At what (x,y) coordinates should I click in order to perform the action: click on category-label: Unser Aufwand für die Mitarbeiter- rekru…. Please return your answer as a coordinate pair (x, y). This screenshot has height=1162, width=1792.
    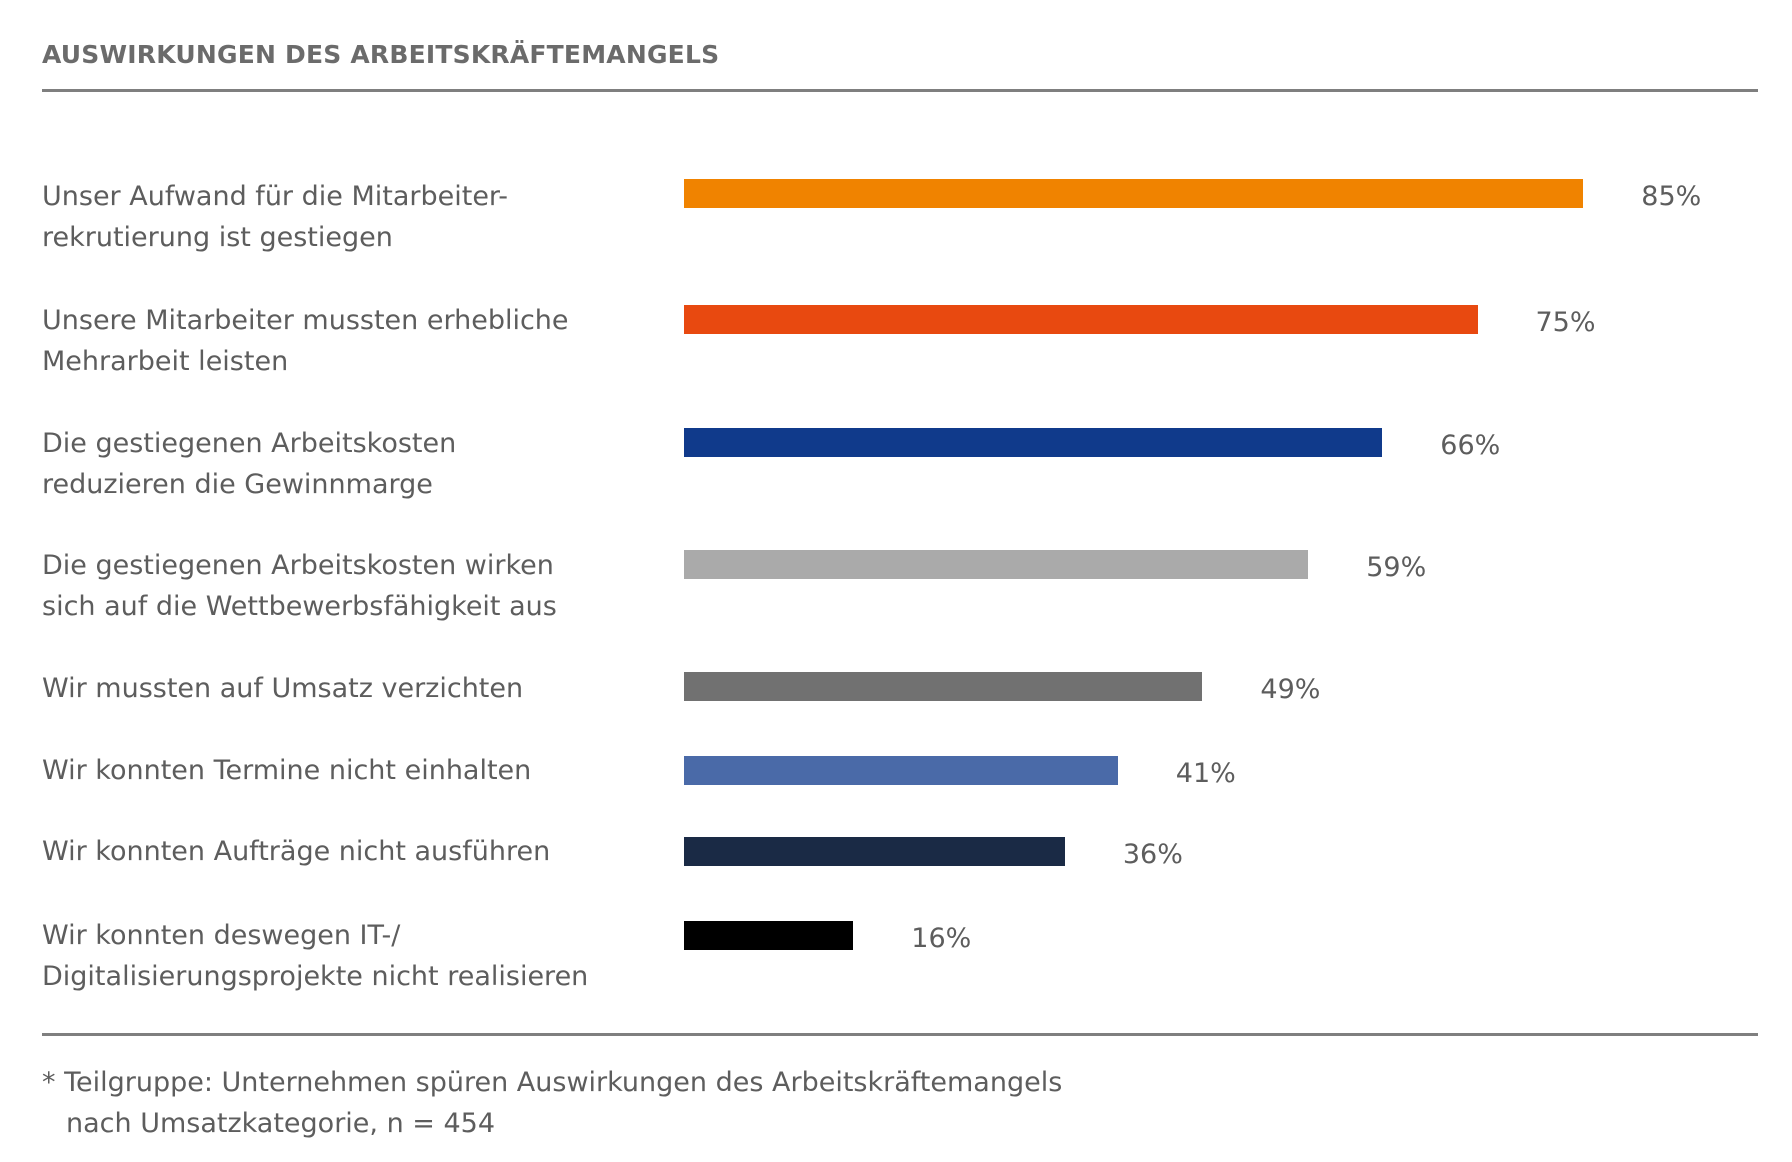
    Looking at the image, I should click on (275, 217).